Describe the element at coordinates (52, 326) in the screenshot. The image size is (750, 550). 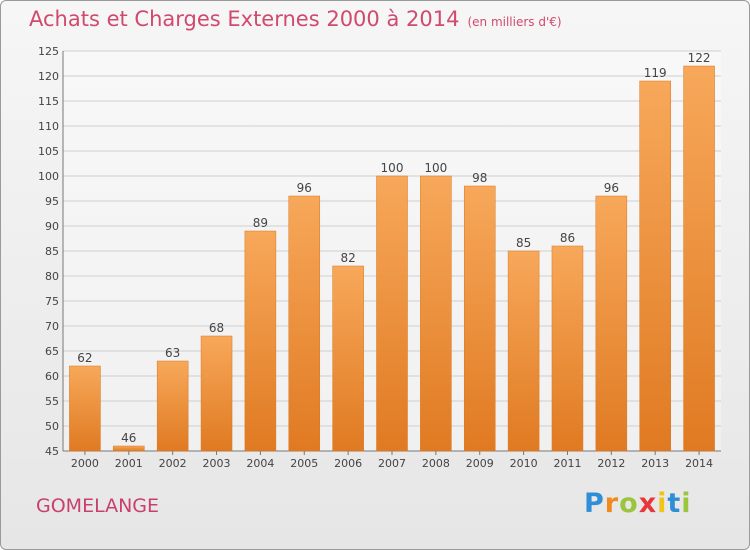
I see `y-tick-label: 70` at that location.